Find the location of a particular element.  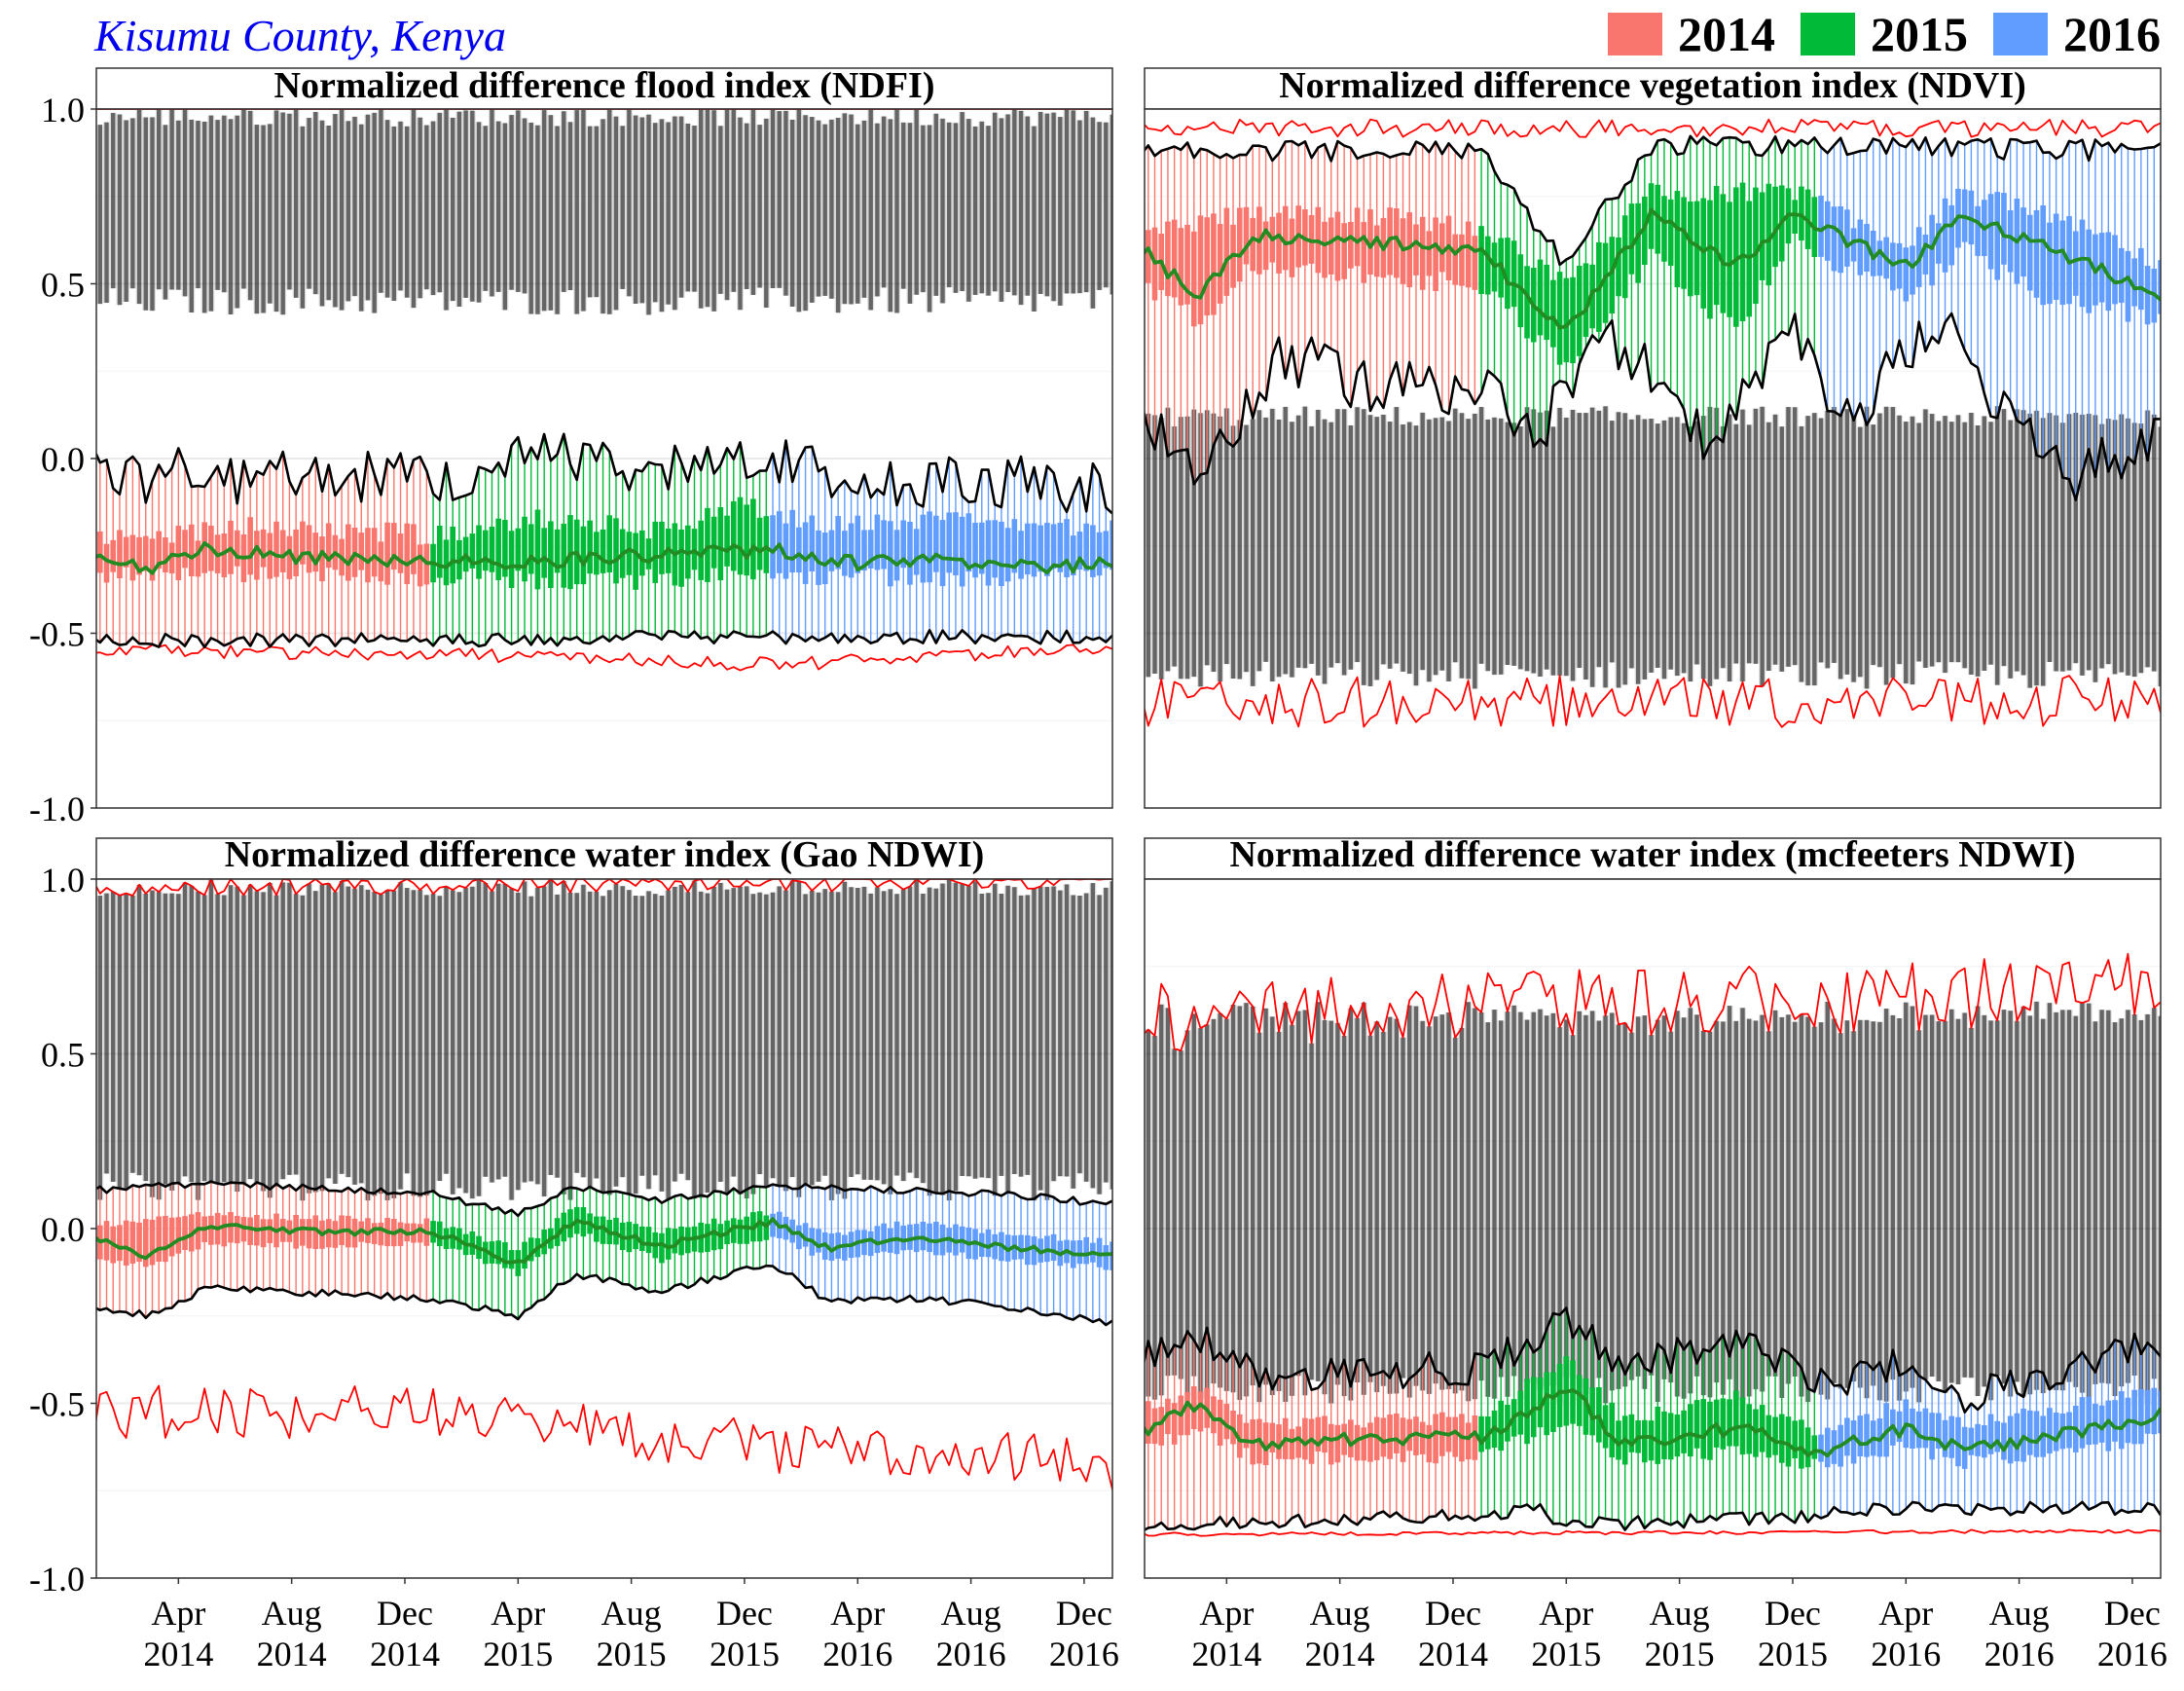

median-line is located at coordinates (604, 558).